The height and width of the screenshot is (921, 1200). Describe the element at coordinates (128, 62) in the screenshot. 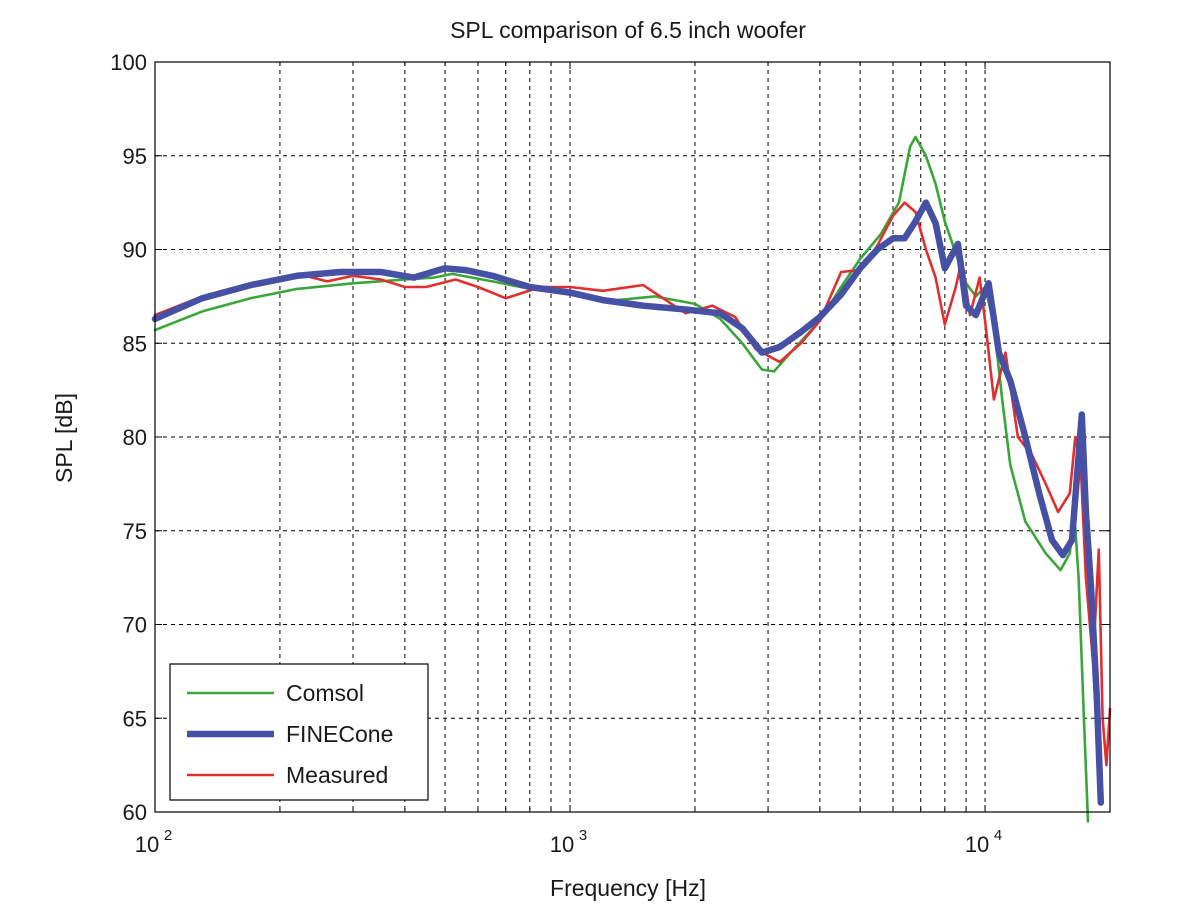

I see `y-tick-label: 100` at that location.